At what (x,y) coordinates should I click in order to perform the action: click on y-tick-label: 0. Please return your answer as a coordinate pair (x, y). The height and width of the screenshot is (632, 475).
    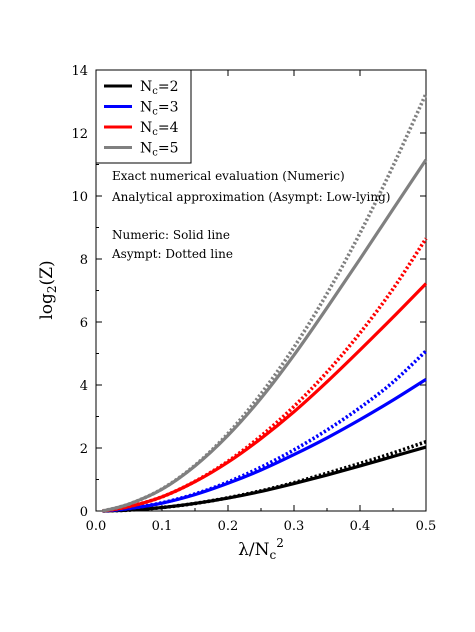
    Looking at the image, I should click on (84, 512).